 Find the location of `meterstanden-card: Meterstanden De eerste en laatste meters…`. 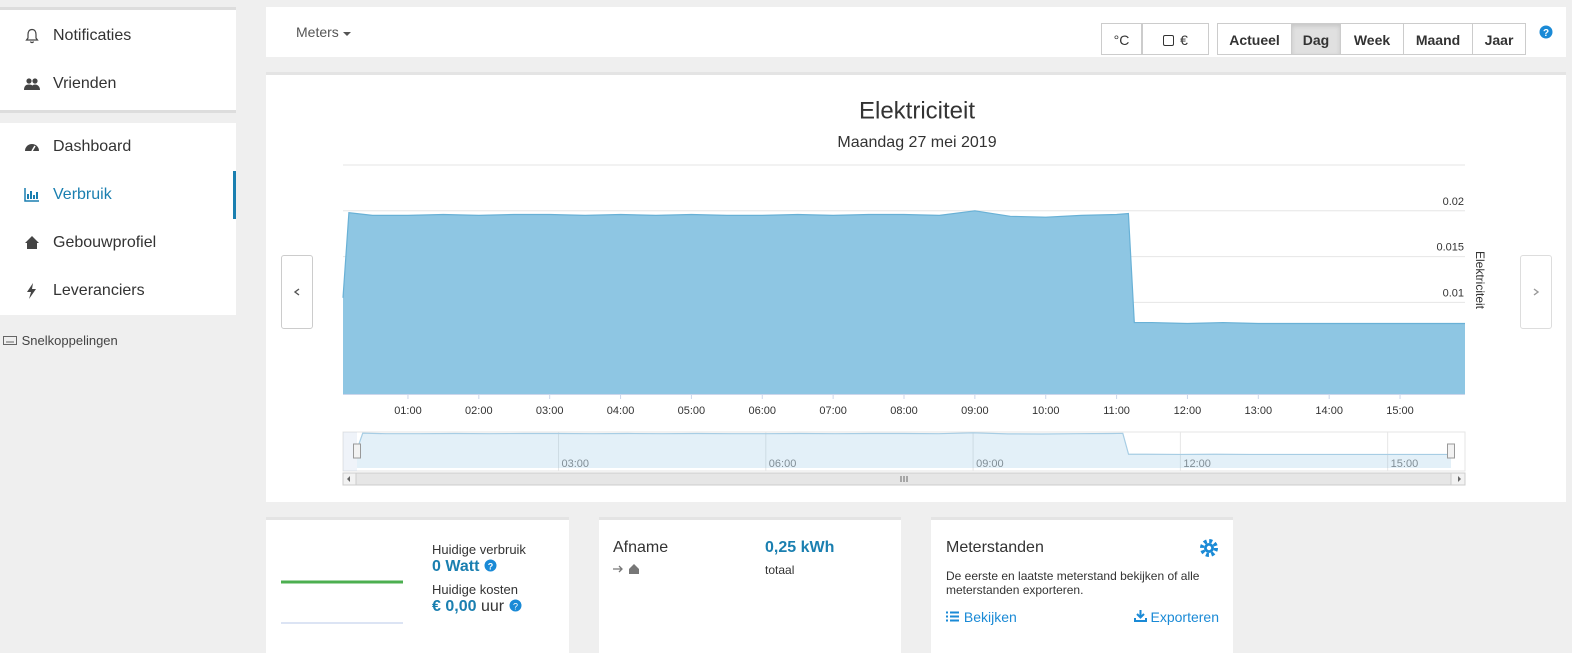

meterstanden-card: Meterstanden De eerste en laatste meters… is located at coordinates (1082, 585).